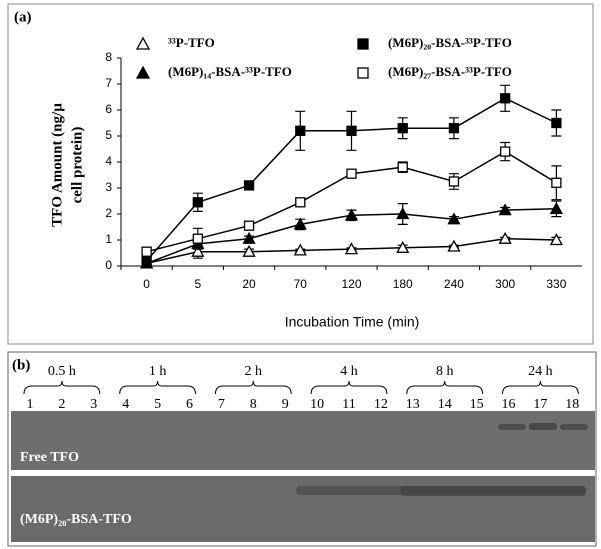  What do you see at coordinates (351, 284) in the screenshot?
I see `x-tick-label: 120` at bounding box center [351, 284].